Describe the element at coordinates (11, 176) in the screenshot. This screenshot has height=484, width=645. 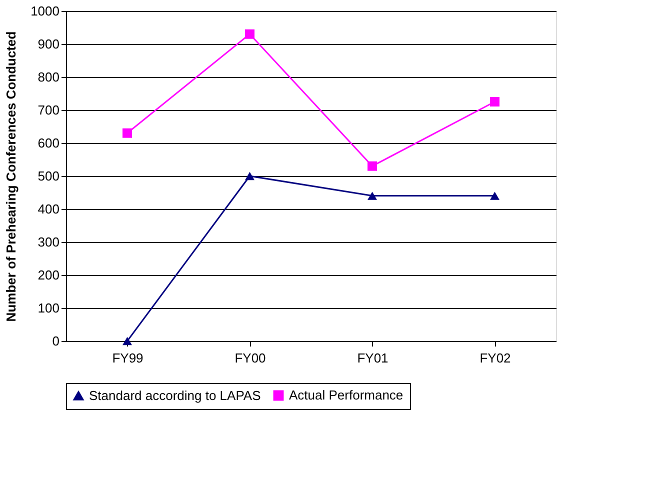
I see `y-axis-title: Number of Prehearing Conferences Conducted` at that location.